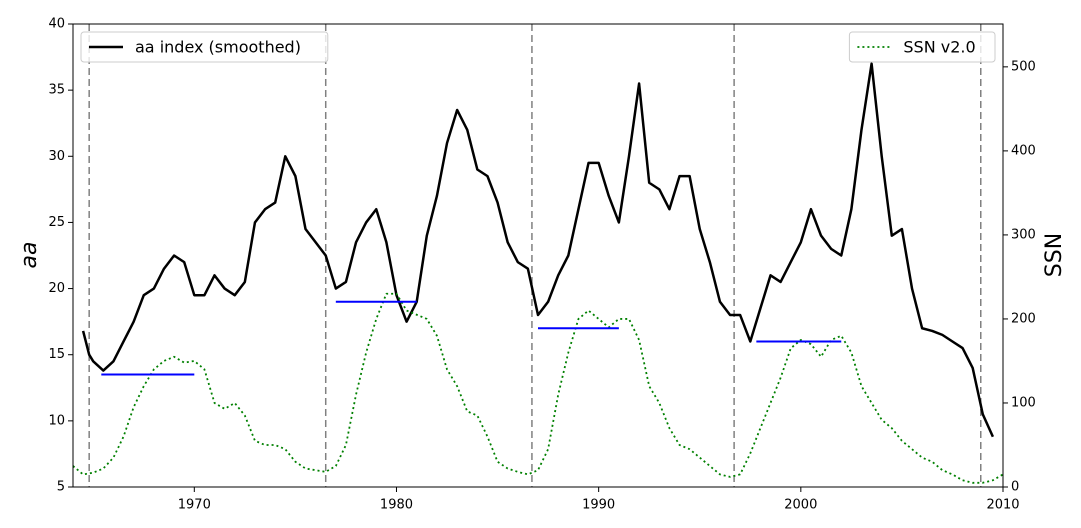 The width and height of the screenshot is (1081, 528). What do you see at coordinates (56, 90) in the screenshot?
I see `y-tick-label: 35` at bounding box center [56, 90].